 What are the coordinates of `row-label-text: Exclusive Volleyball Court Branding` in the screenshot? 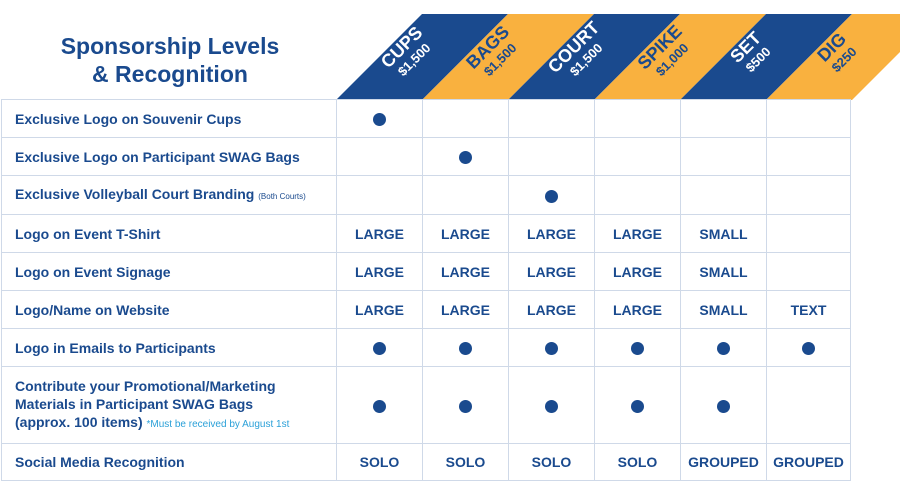 It's located at (135, 193).